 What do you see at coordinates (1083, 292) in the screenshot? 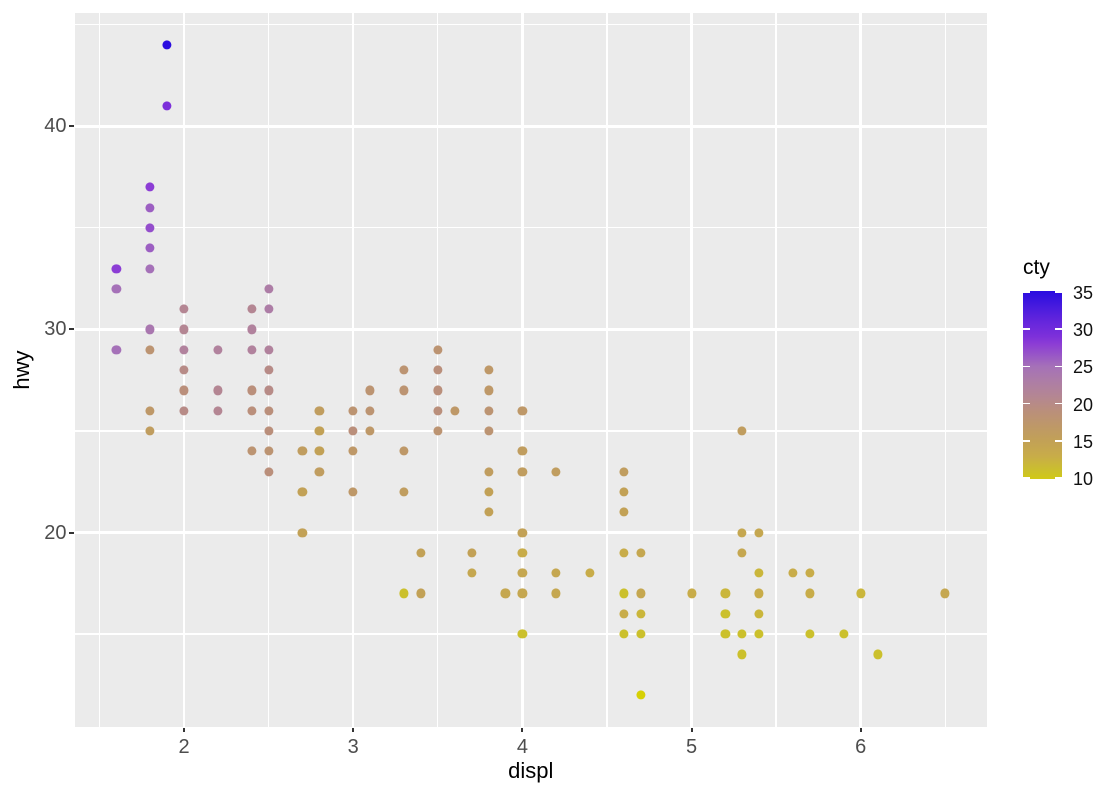
I see `legend-tick-label: 35` at bounding box center [1083, 292].